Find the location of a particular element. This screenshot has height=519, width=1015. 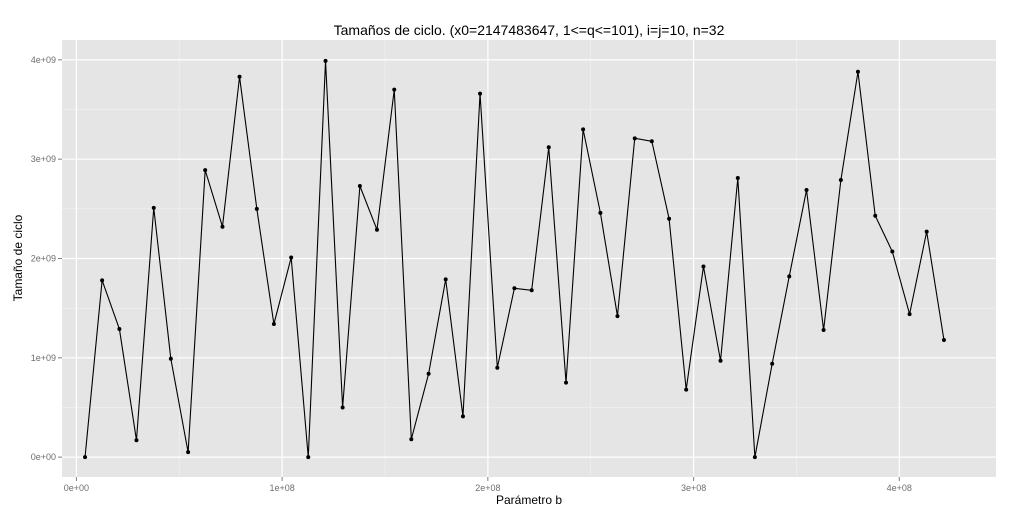

y-tick-label: 0e+00 is located at coordinates (43, 457).